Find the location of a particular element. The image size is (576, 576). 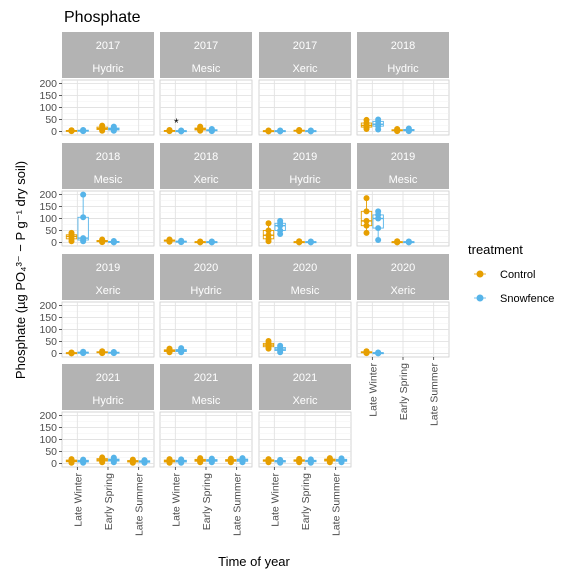

x-tick-label: Early Spring is located at coordinates (404, 391).